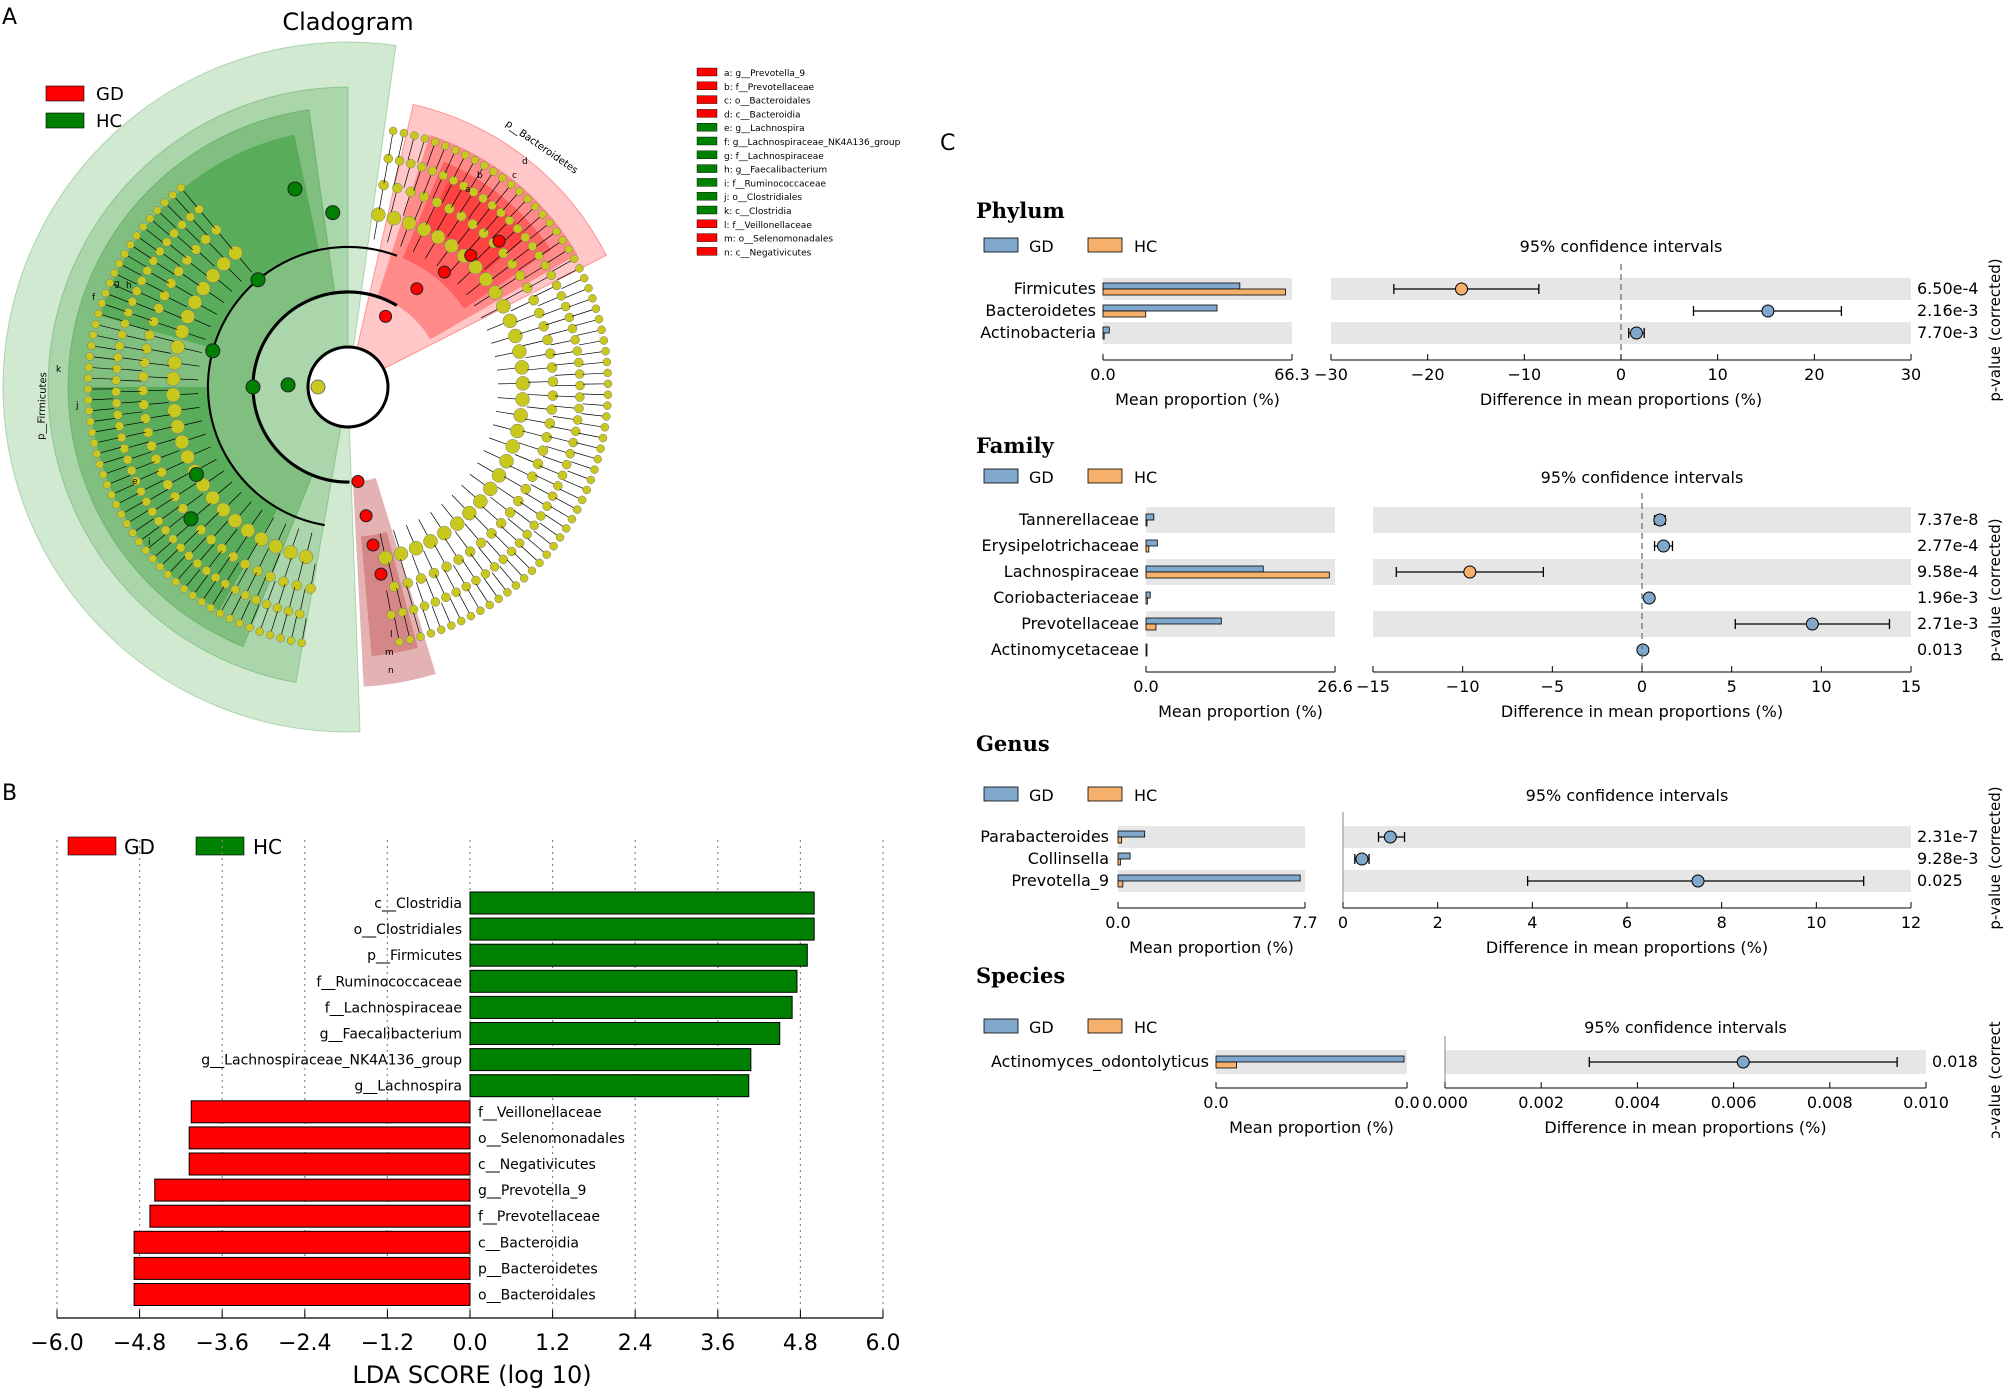 This screenshot has height=1390, width=2008. What do you see at coordinates (774, 157) in the screenshot?
I see `cladogram-key-entry: g: f__Lachnospiraceae` at bounding box center [774, 157].